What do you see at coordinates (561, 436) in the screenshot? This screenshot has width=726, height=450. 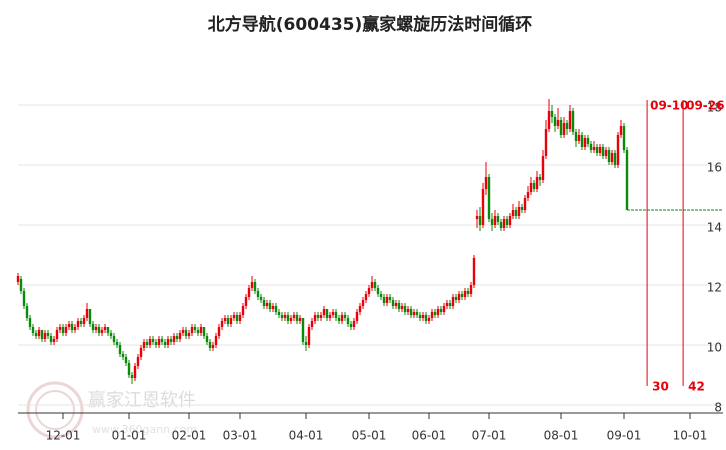 I see `x-tick-label: 08-01` at bounding box center [561, 436].